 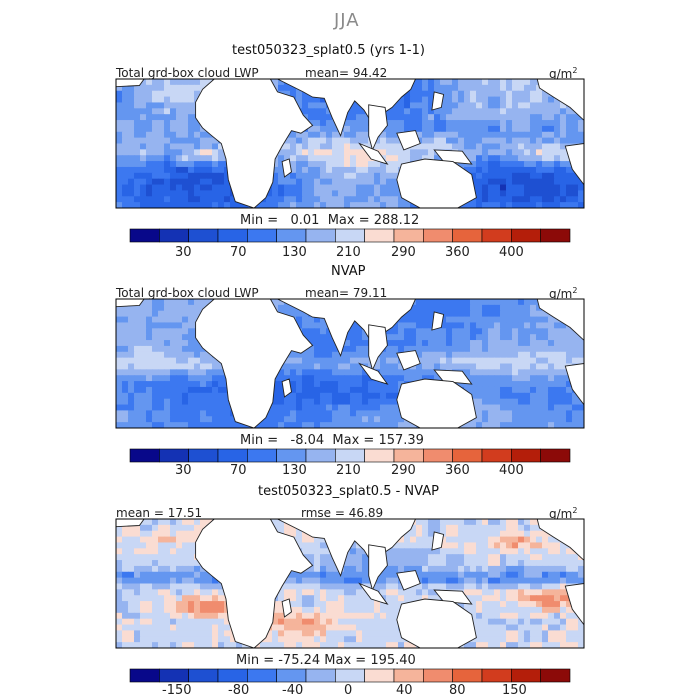 I want to click on panel2-cbar-label-3: 210, so click(x=348, y=470).